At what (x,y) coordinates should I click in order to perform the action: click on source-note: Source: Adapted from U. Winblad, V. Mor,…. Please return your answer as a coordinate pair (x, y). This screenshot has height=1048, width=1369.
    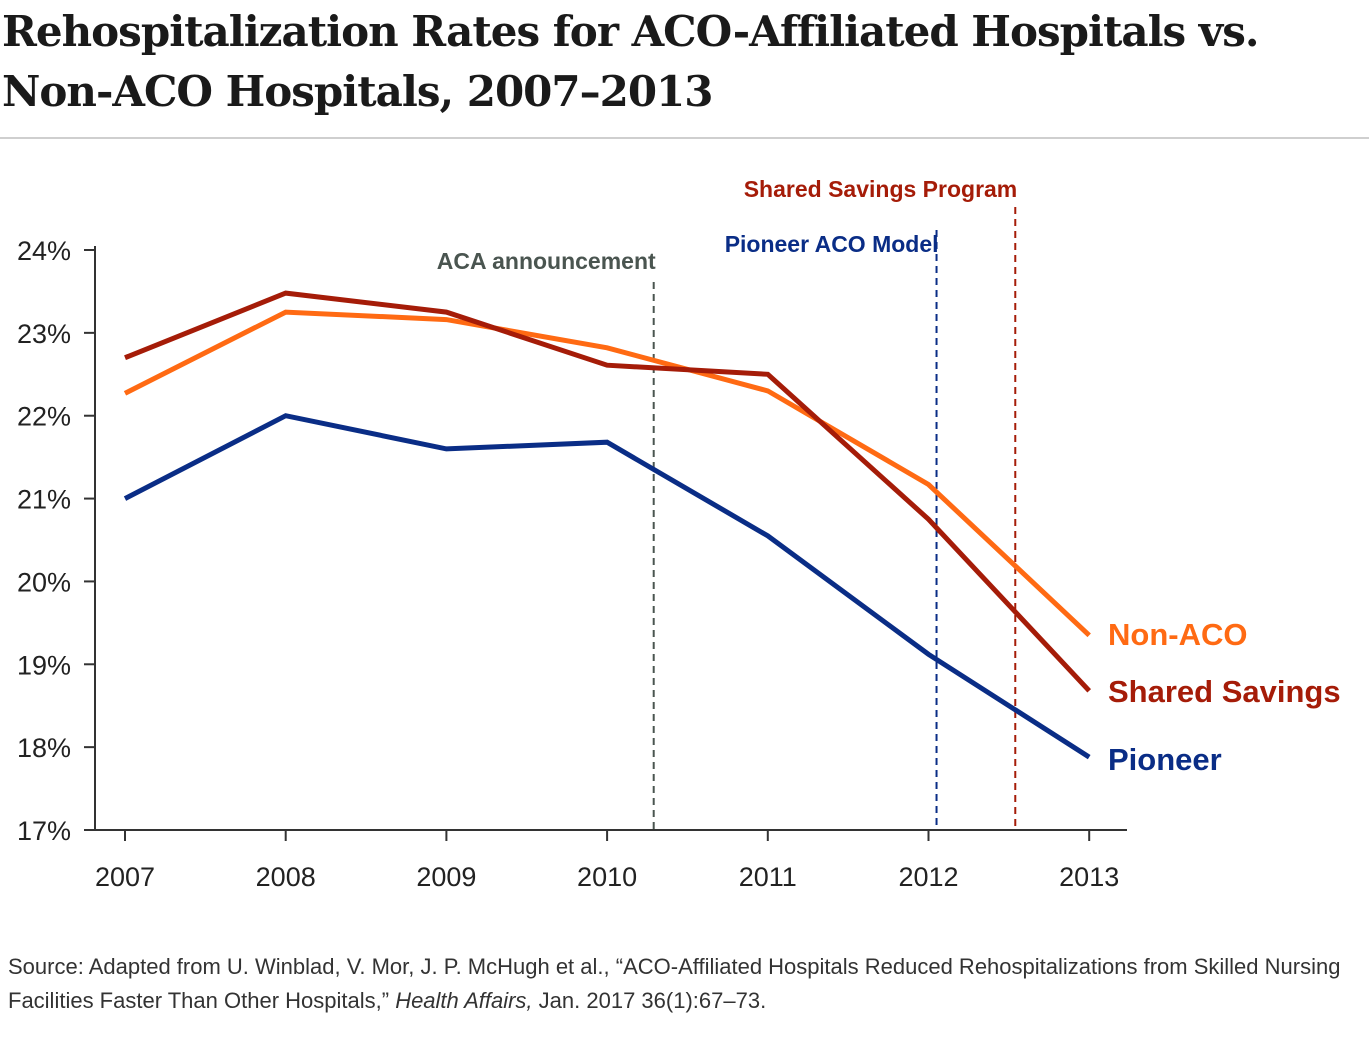
    Looking at the image, I should click on (683, 984).